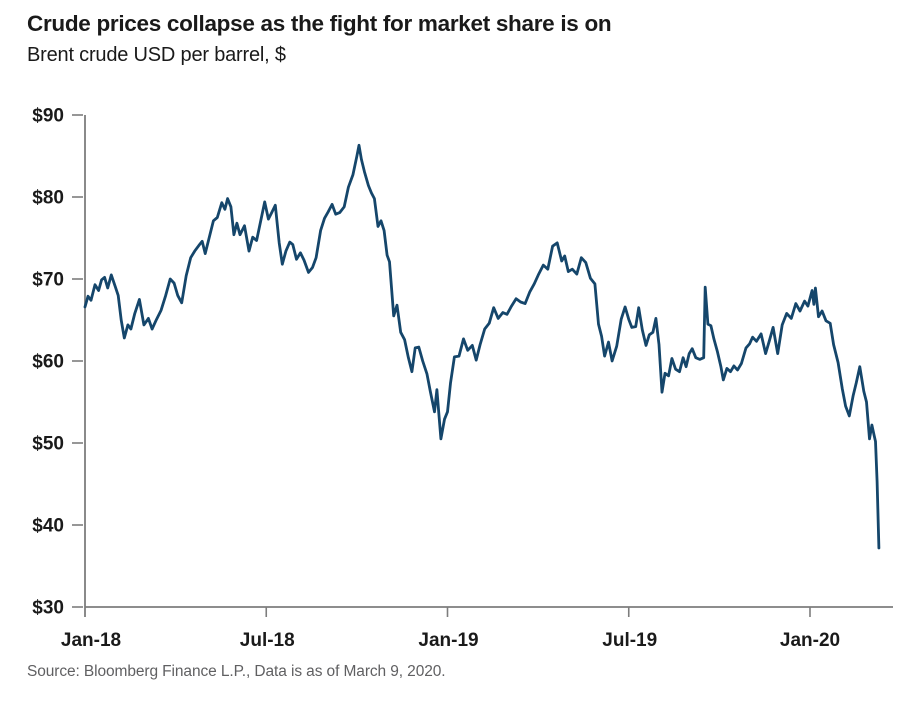 This screenshot has height=707, width=902. Describe the element at coordinates (48, 526) in the screenshot. I see `y-tick-label: $40` at that location.